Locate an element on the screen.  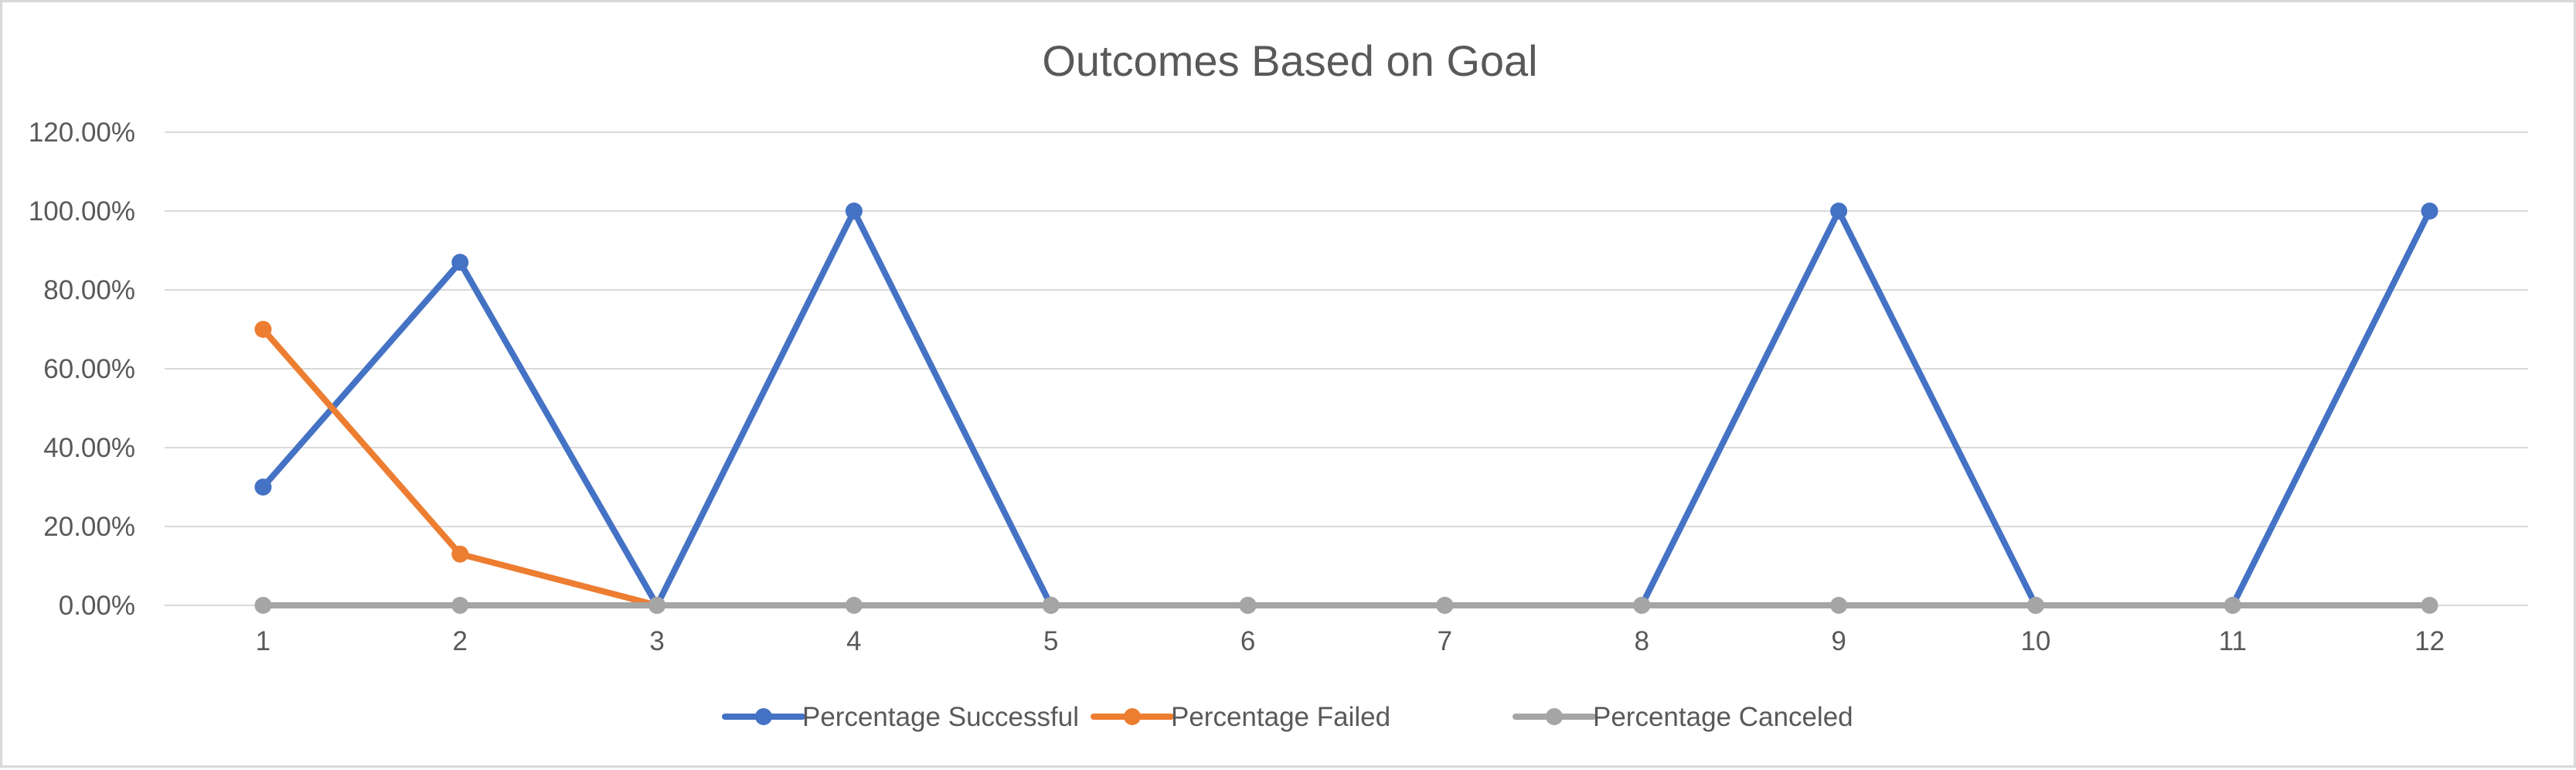
x-tick-label: 9 is located at coordinates (1838, 641).